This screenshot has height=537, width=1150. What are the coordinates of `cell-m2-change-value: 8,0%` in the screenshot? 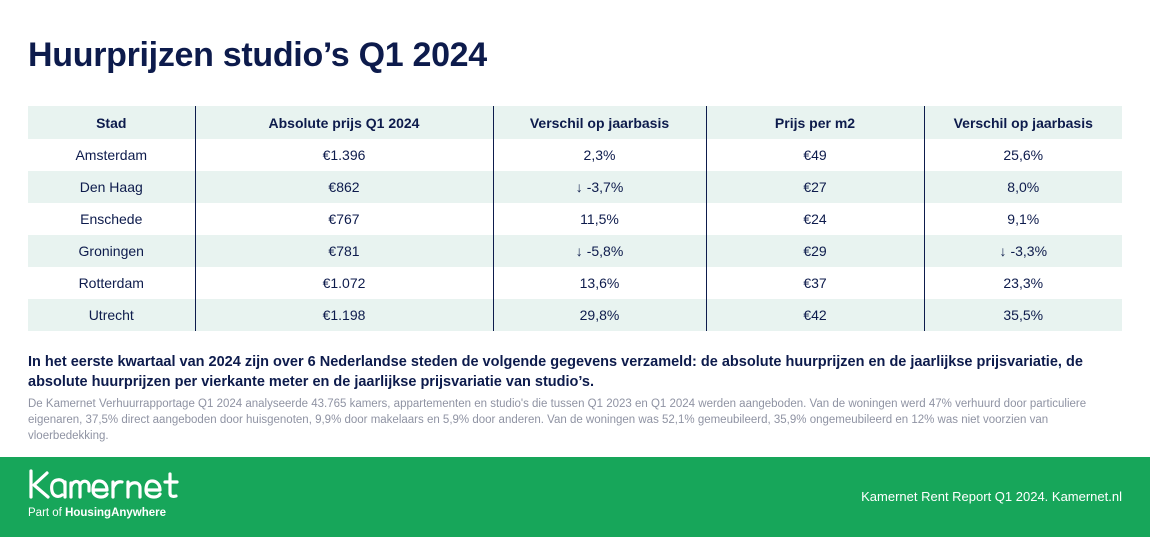 It's located at (1023, 187).